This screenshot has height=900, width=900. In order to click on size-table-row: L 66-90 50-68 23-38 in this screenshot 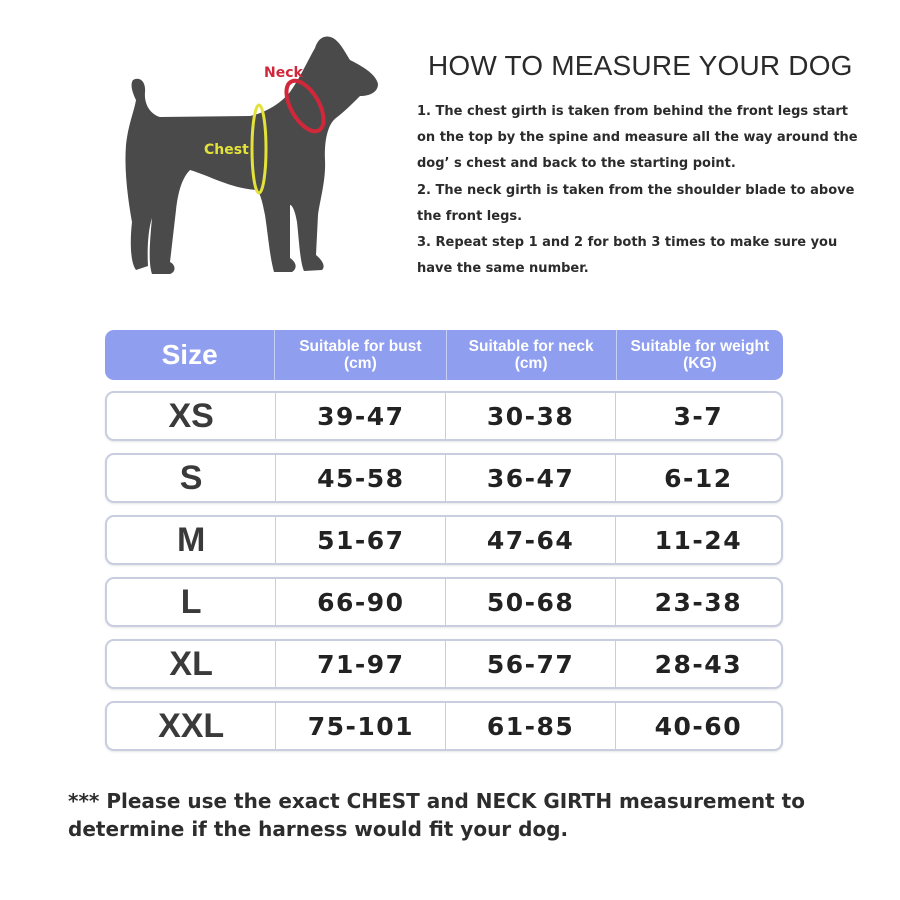, I will do `click(444, 602)`.